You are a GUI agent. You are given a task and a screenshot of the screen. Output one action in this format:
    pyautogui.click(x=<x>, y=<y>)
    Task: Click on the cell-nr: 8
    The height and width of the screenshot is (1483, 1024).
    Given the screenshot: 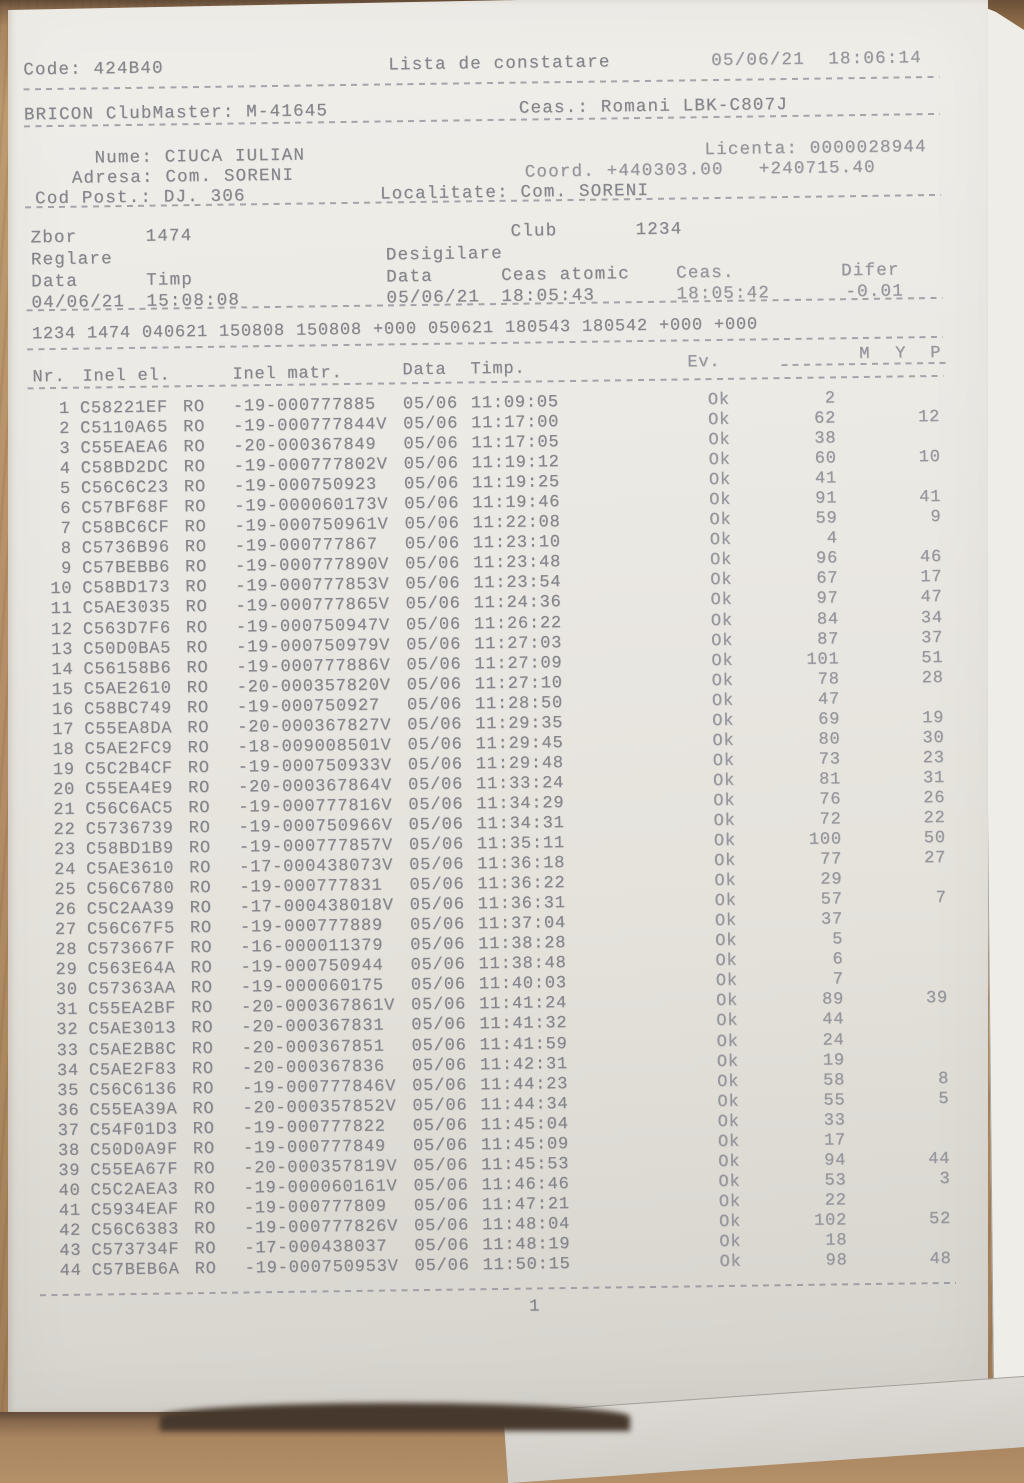 What is the action you would take?
    pyautogui.click(x=66, y=550)
    